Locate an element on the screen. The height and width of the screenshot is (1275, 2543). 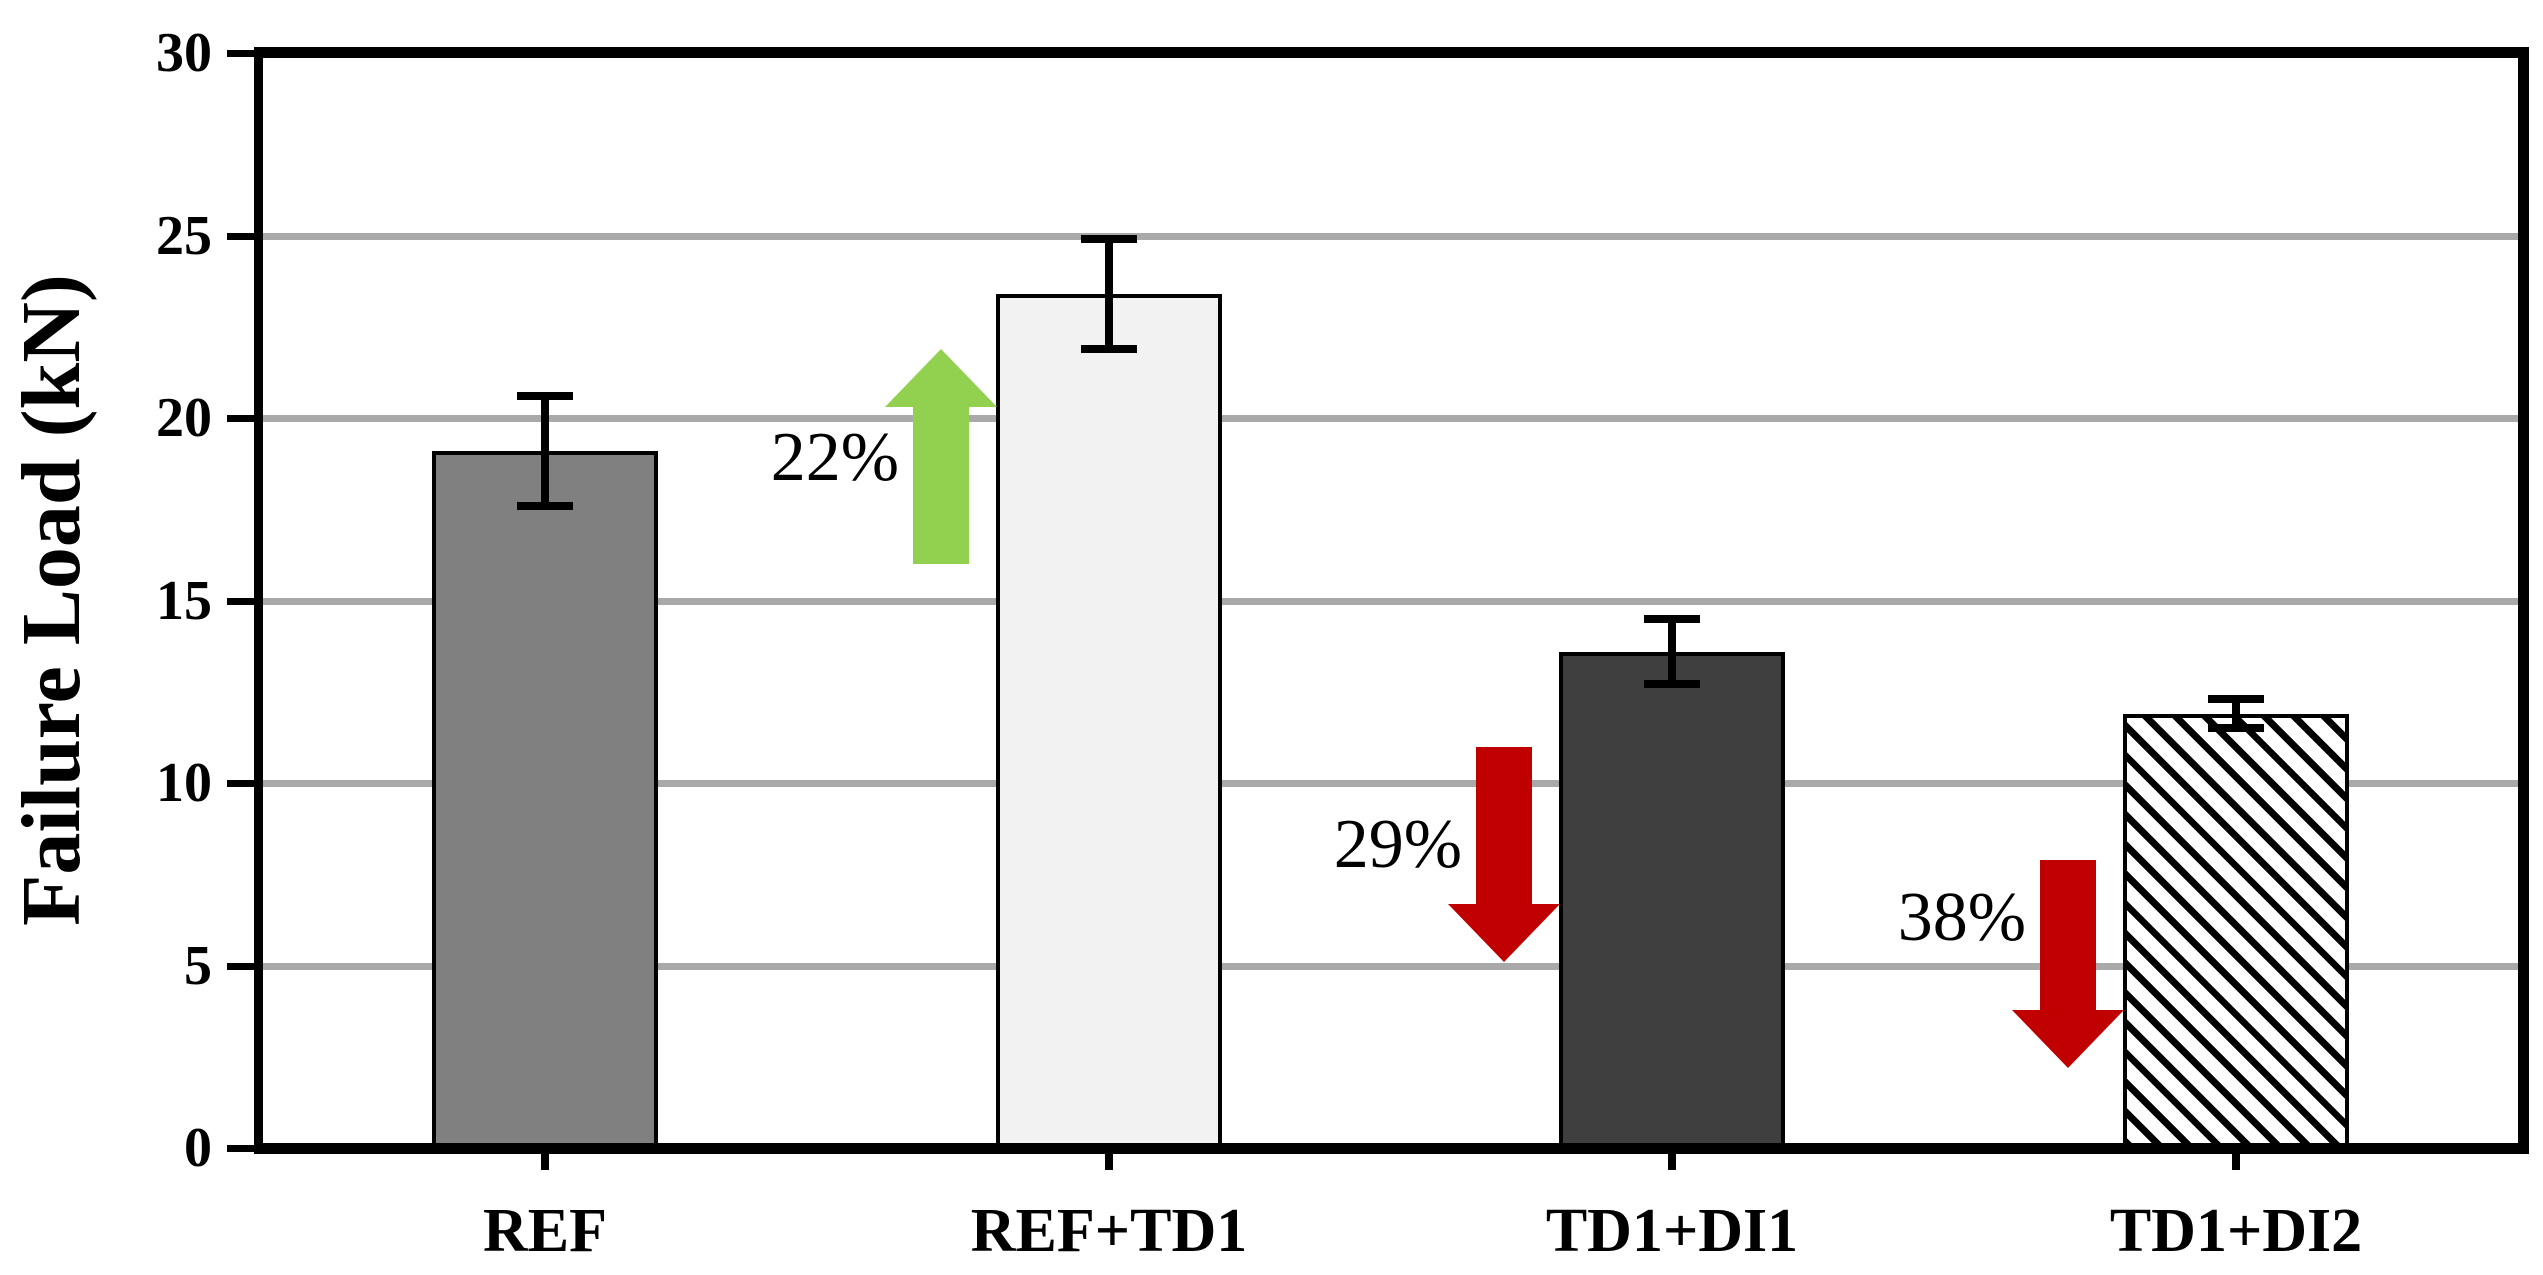
y-tick-label: 30 is located at coordinates (184, 53).